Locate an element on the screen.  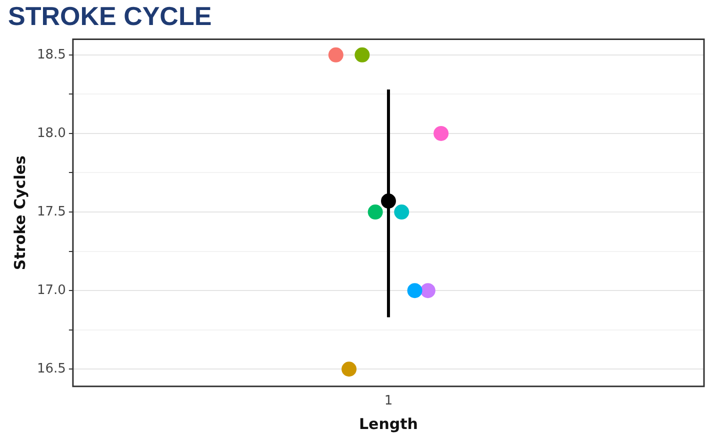
x-axis-title: Length is located at coordinates (388, 423).